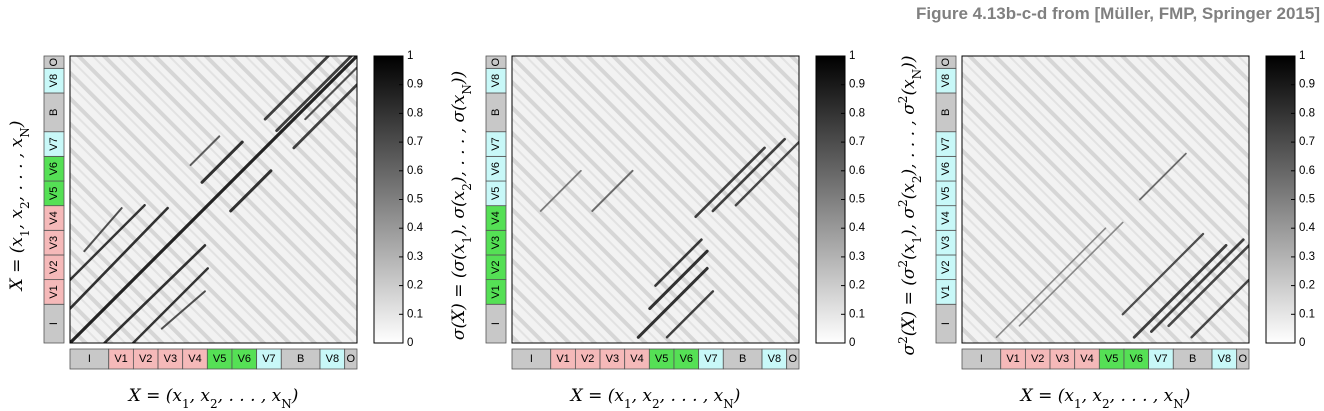 The image size is (1324, 411). I want to click on y-axis-label: X = (x1, x2, . . . , xN), so click(19, 207).